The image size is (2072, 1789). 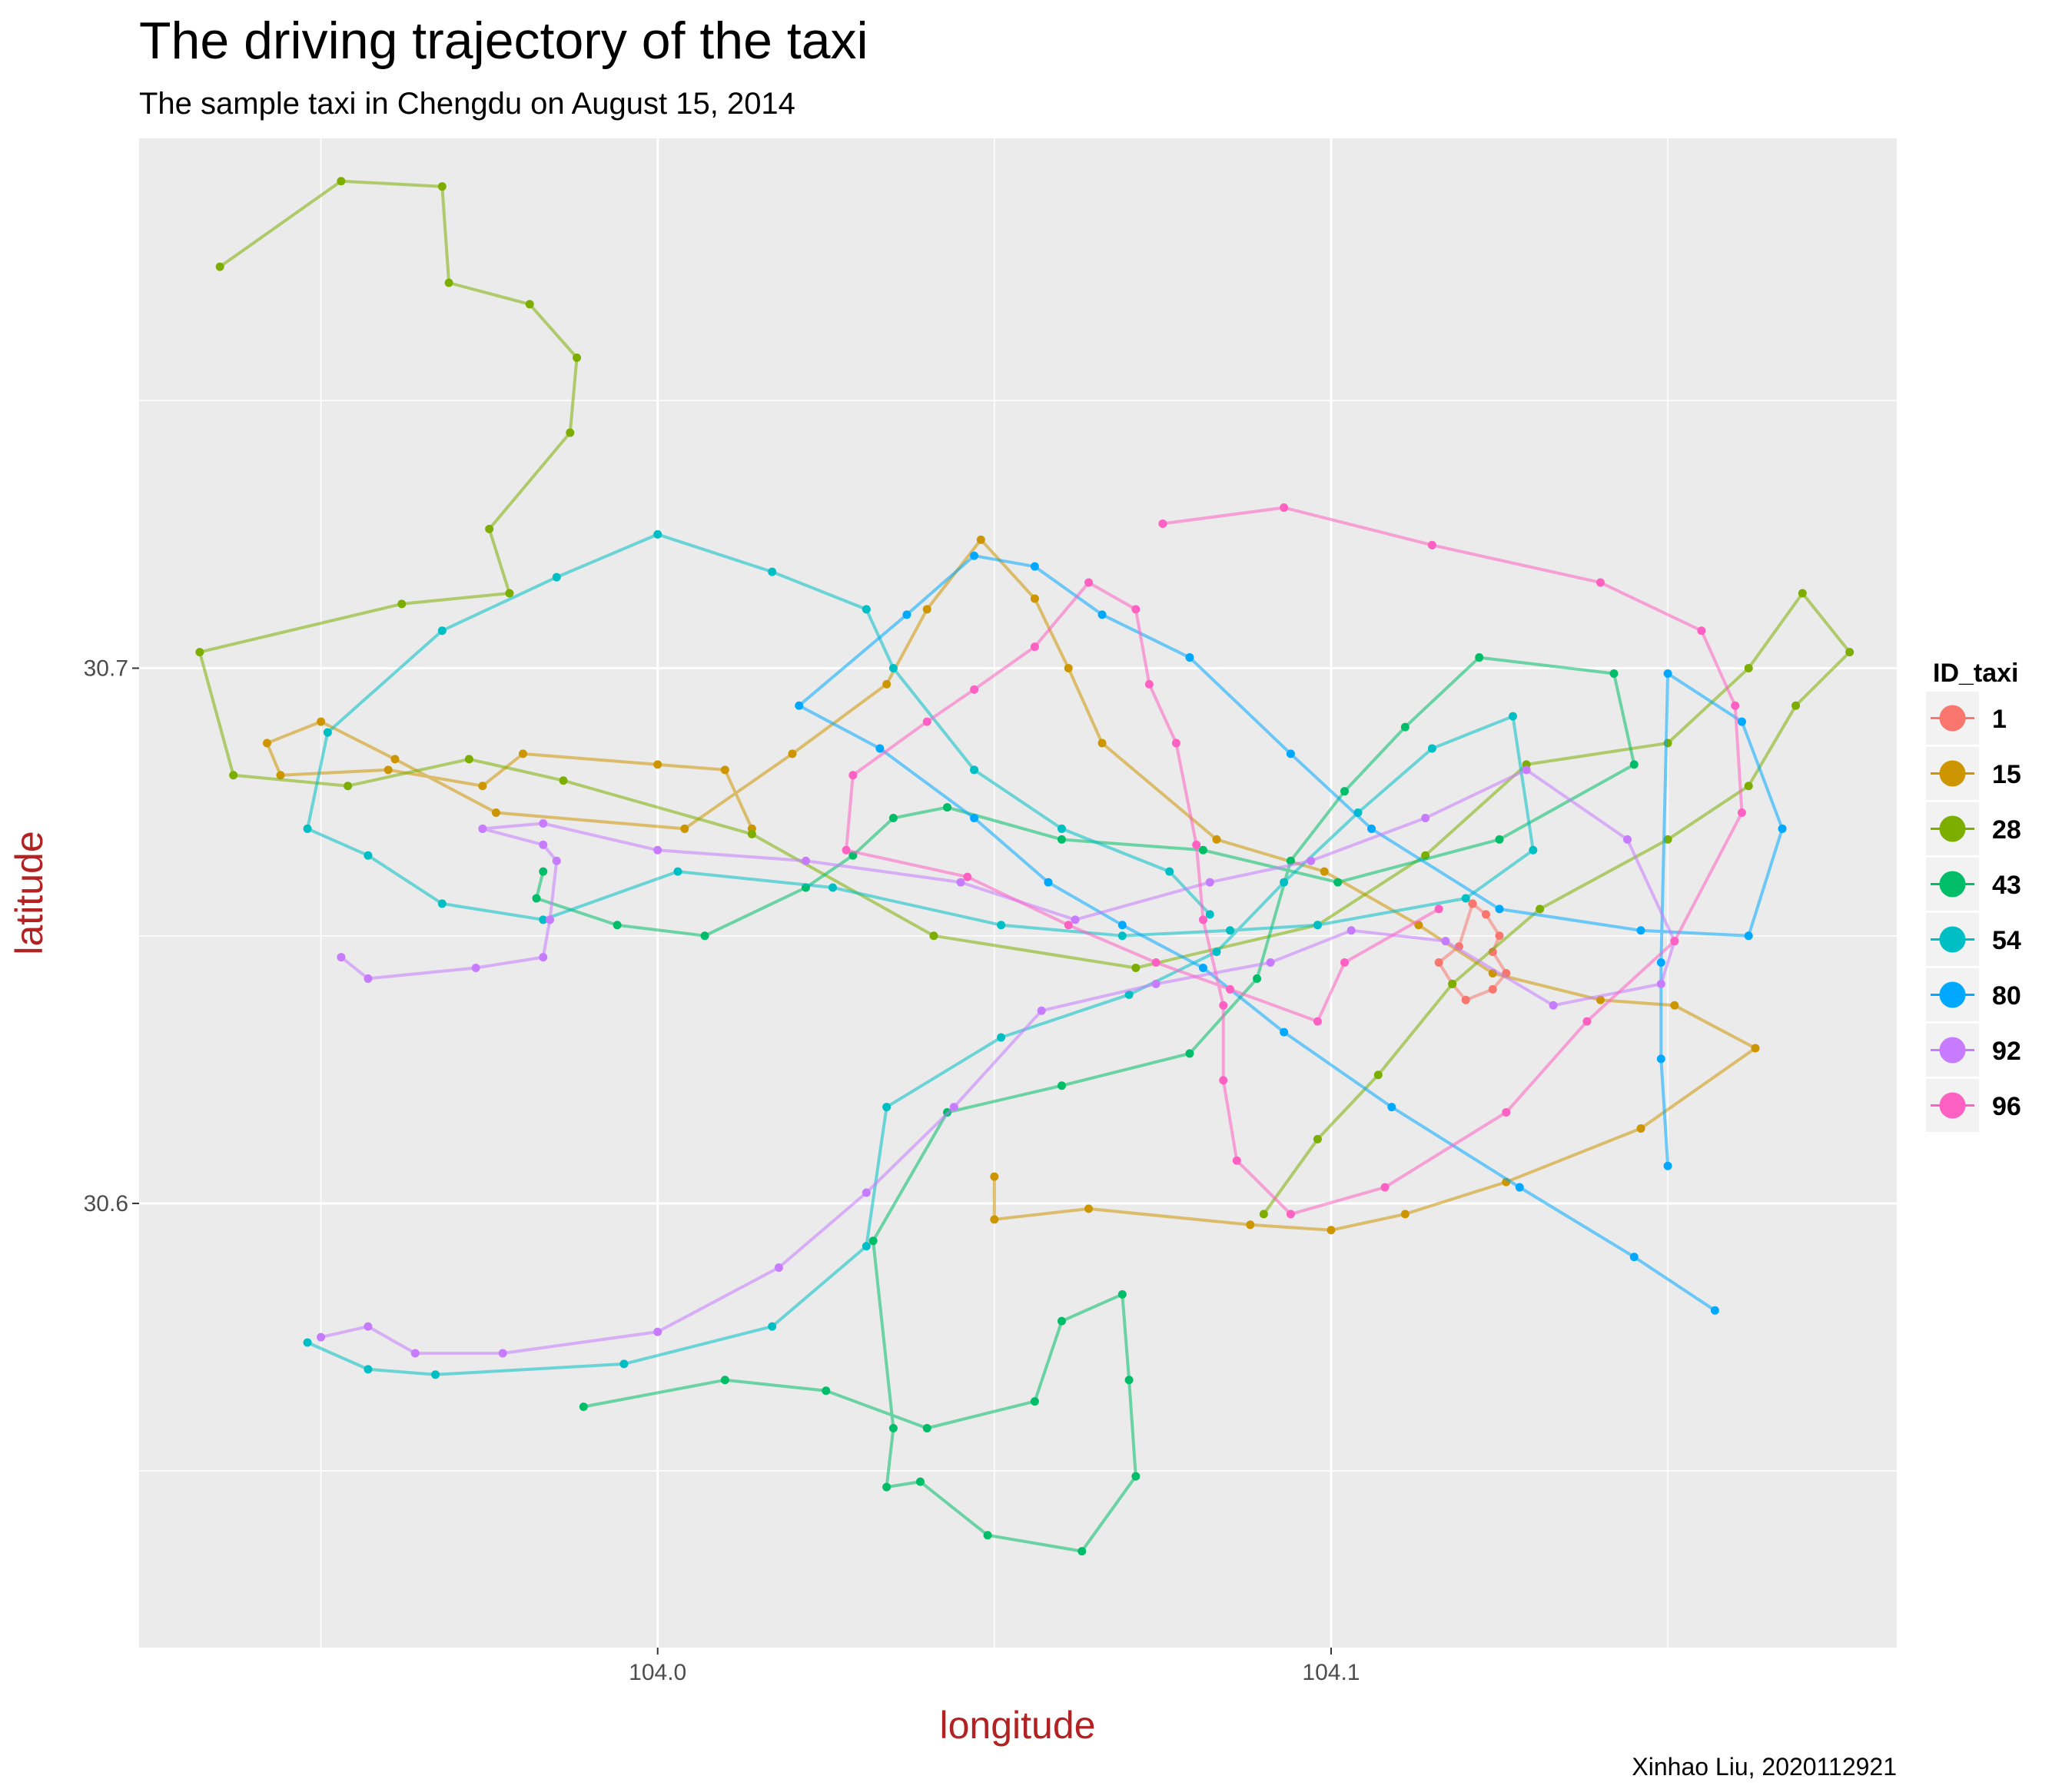 I want to click on legend-label-15: 15, so click(x=2006, y=775).